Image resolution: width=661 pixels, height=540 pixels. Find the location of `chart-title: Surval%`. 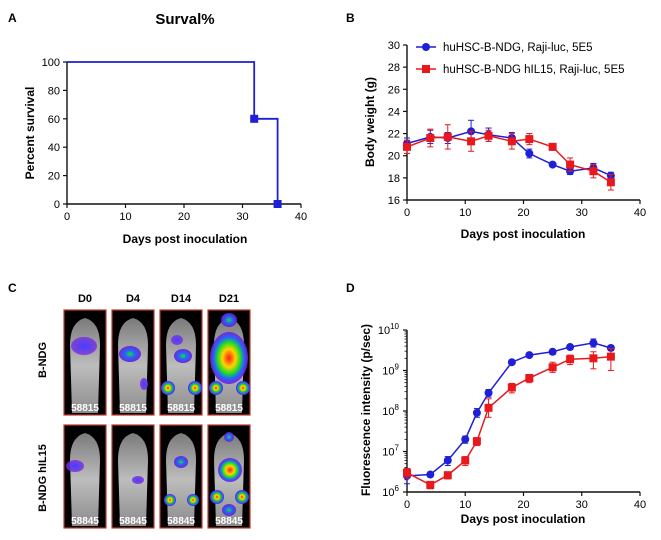

chart-title: Surval% is located at coordinates (184, 19).